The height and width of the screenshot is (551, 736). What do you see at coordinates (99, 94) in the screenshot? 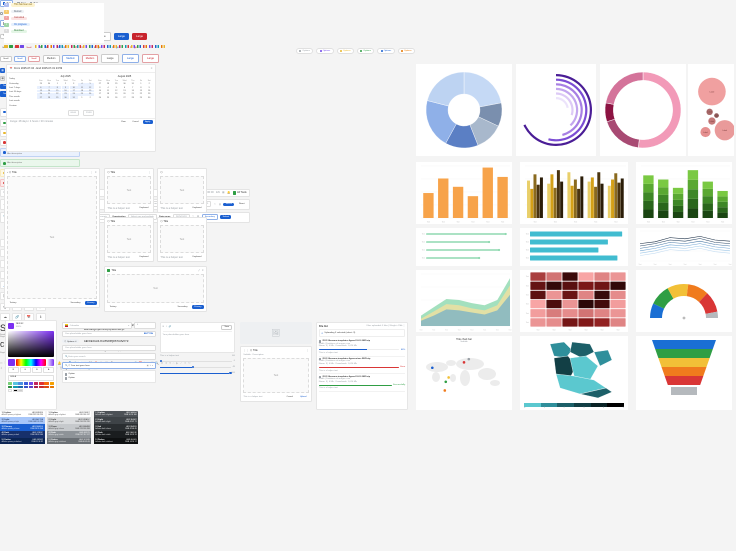
I see `calendar-day: 17` at bounding box center [99, 94].